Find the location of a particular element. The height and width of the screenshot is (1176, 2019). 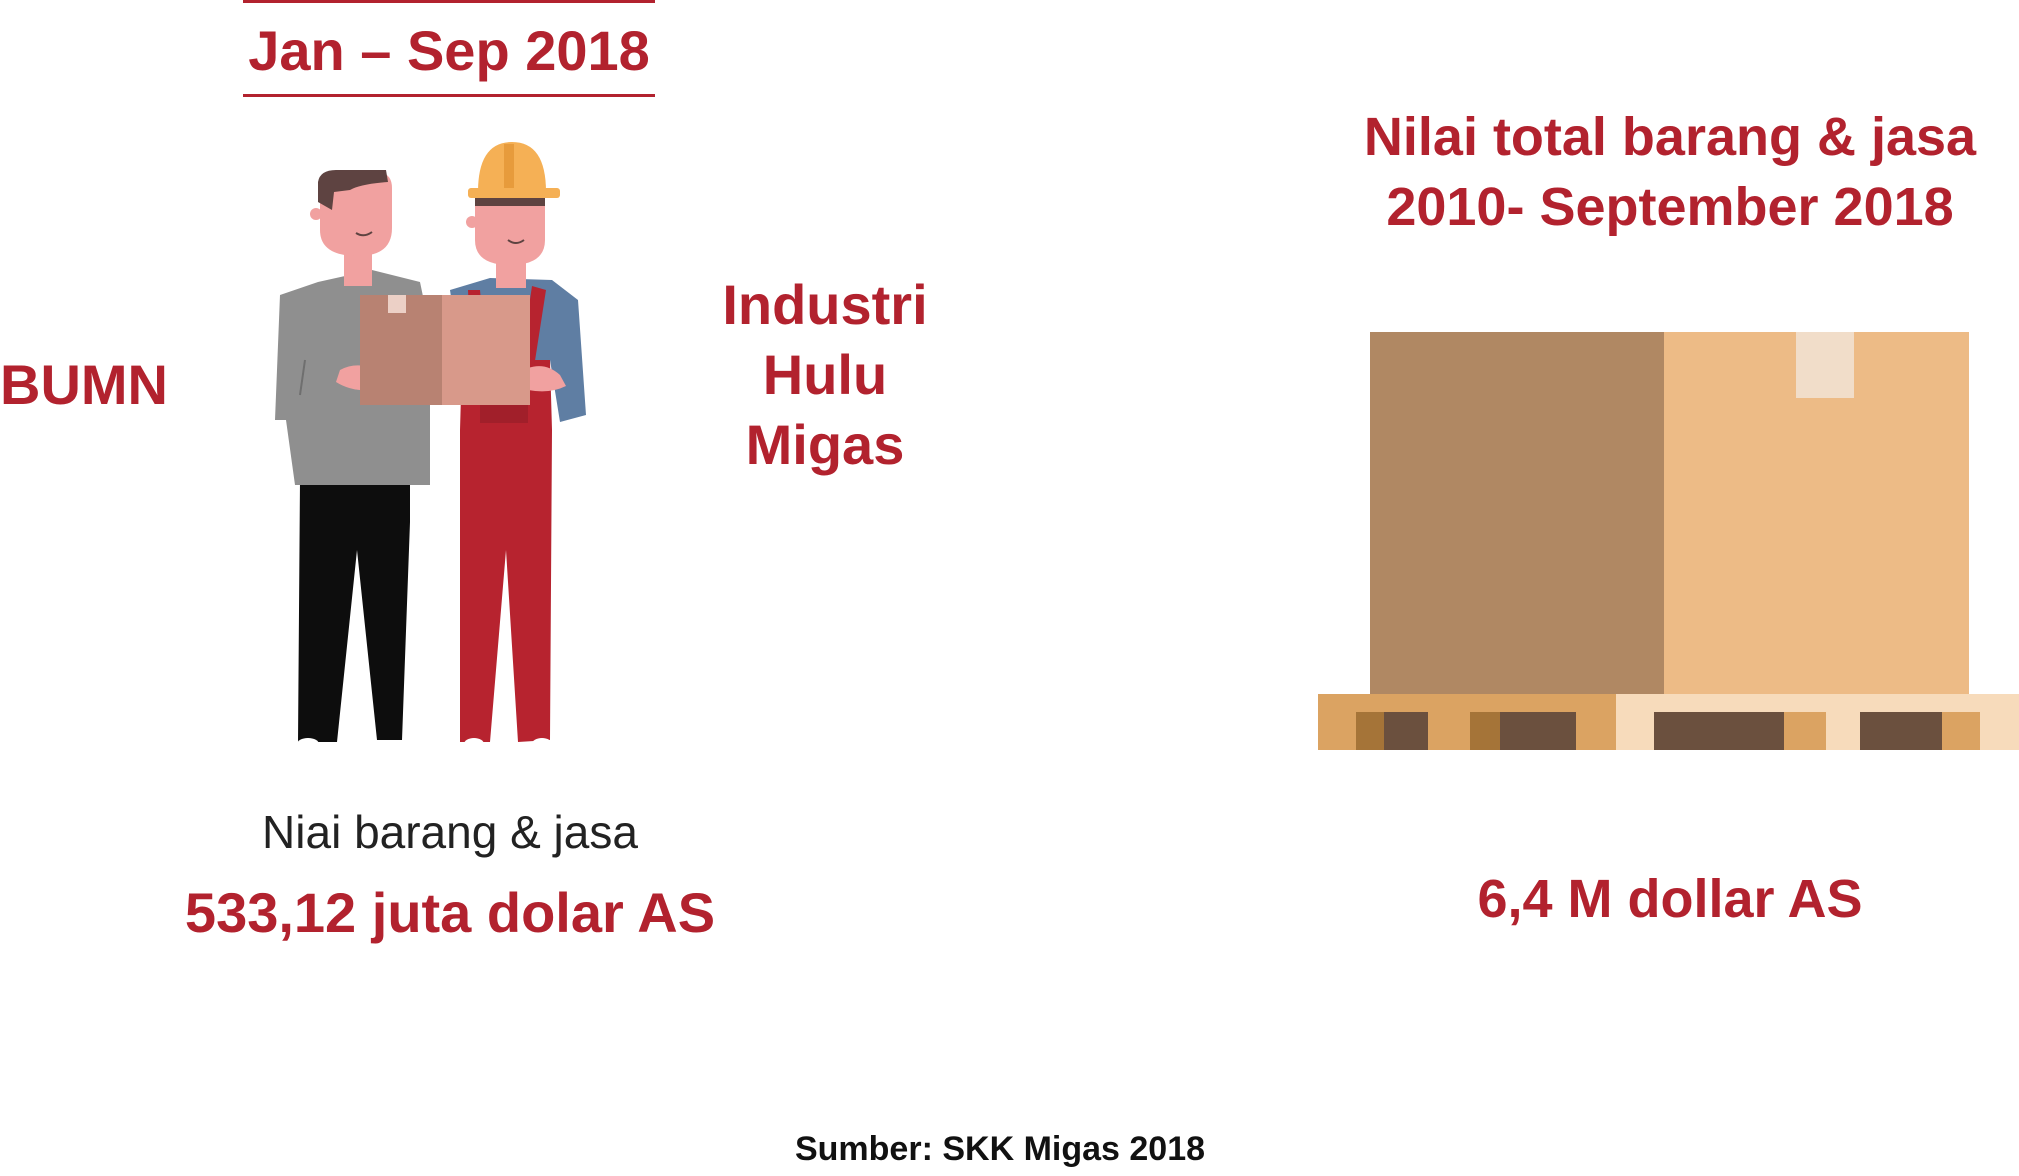

period-top-rule is located at coordinates (449, 1).